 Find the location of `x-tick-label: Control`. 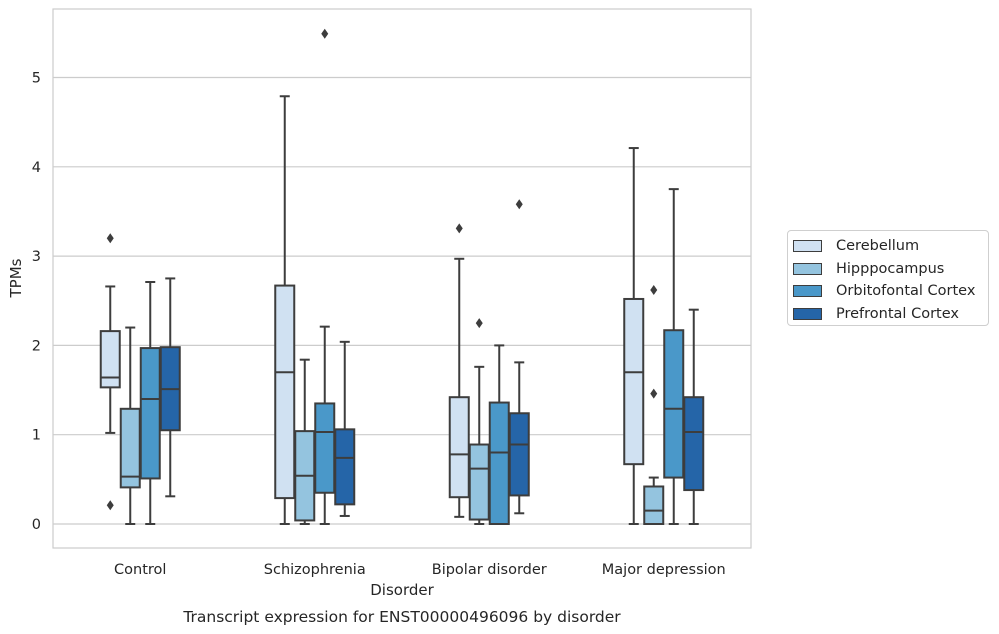

x-tick-label: Control is located at coordinates (140, 570).